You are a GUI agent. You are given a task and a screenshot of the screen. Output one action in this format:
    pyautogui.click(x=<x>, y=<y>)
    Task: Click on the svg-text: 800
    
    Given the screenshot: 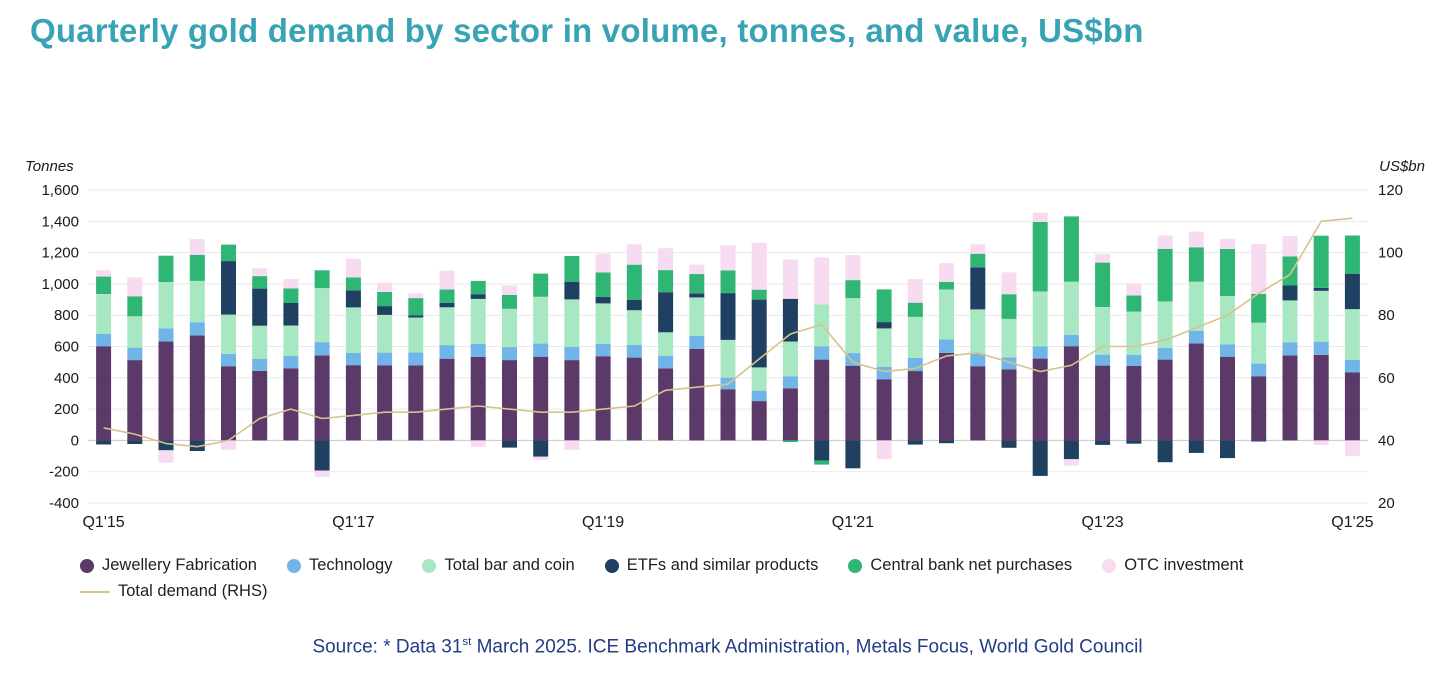 What is the action you would take?
    pyautogui.click(x=66, y=315)
    